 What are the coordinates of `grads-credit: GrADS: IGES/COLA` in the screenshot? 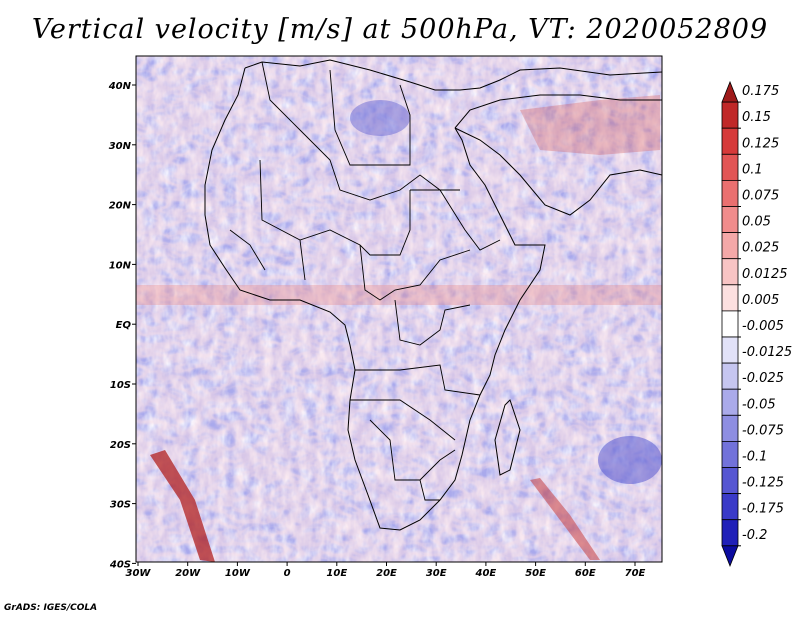 It's located at (51, 608).